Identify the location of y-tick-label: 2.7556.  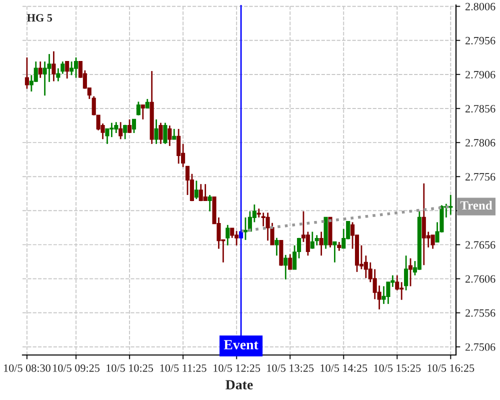
(481, 313).